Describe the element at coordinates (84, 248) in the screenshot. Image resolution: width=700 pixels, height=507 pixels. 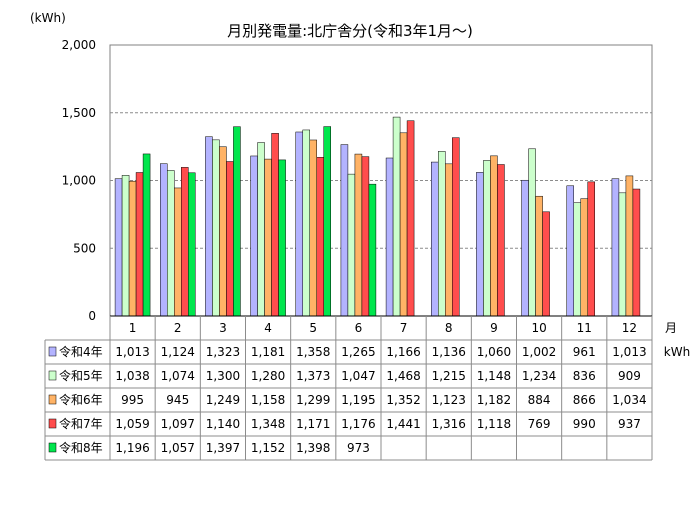
I see `y-tick-label: 500` at that location.